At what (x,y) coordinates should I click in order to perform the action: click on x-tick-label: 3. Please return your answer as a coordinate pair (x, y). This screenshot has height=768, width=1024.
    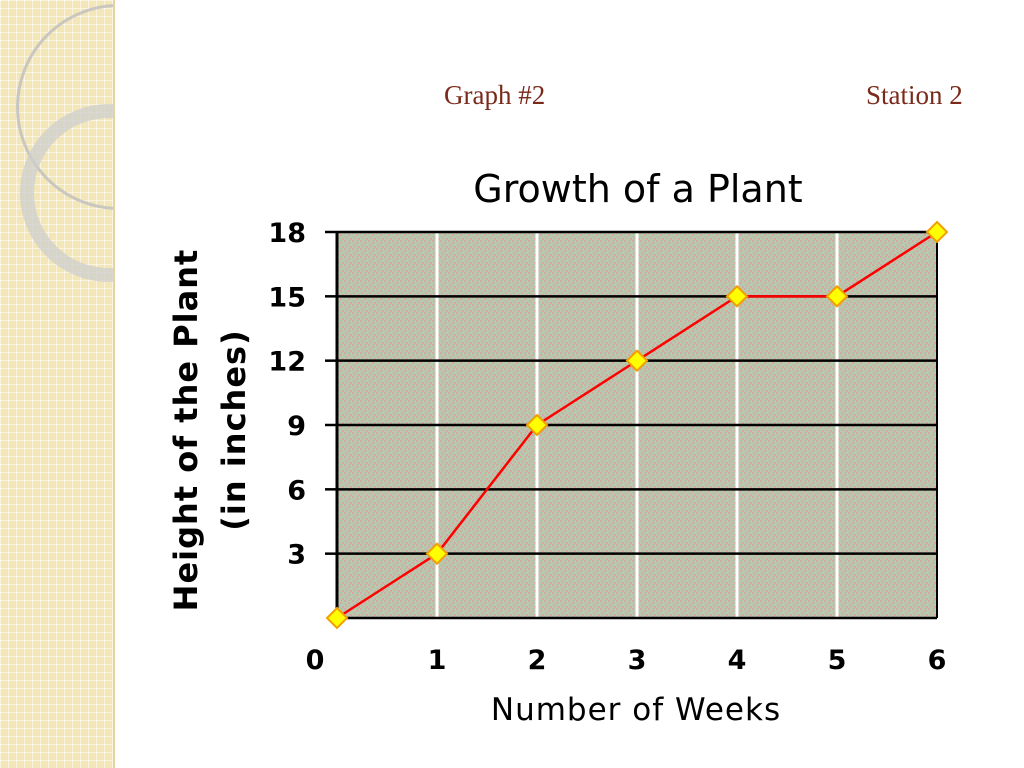
    Looking at the image, I should click on (637, 660).